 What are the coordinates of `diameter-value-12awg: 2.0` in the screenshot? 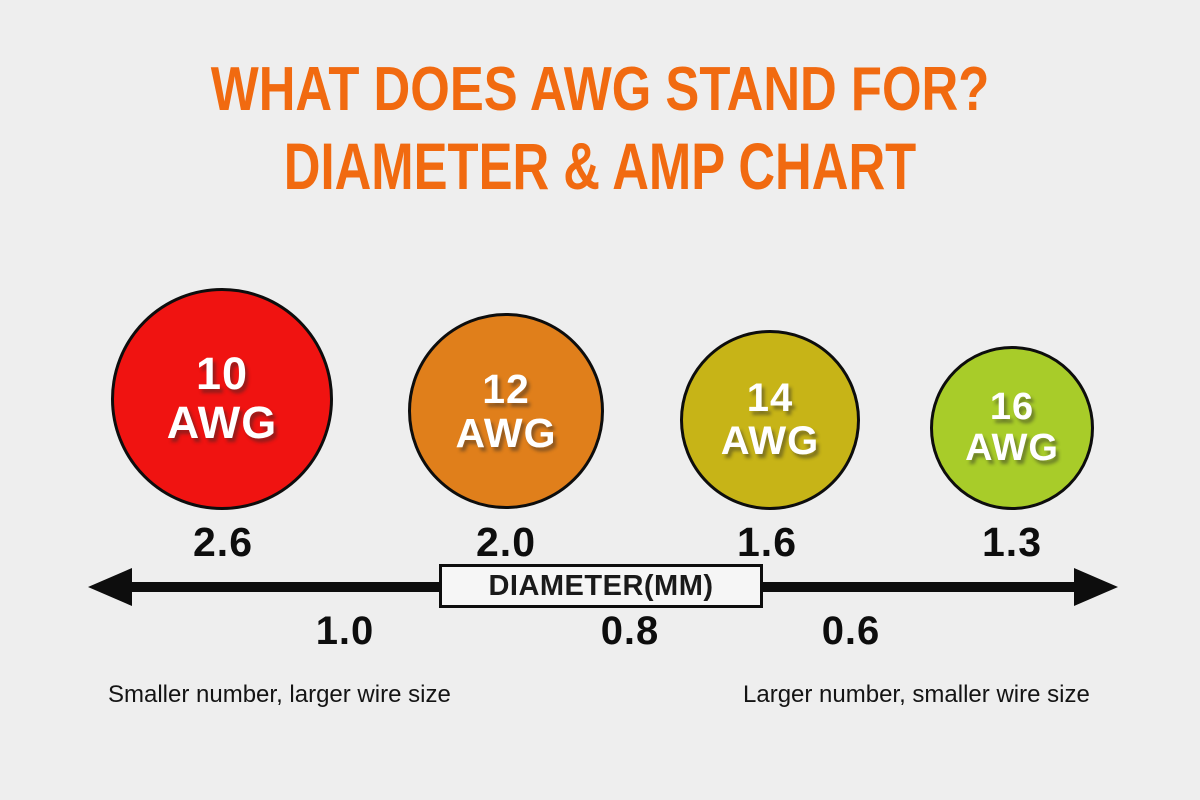 It's located at (506, 542).